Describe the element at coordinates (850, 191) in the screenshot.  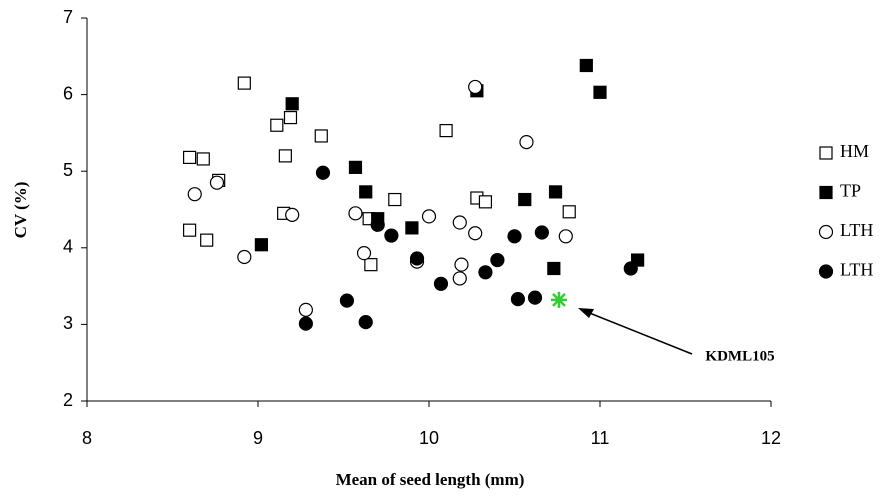
I see `legend-label: TP` at that location.